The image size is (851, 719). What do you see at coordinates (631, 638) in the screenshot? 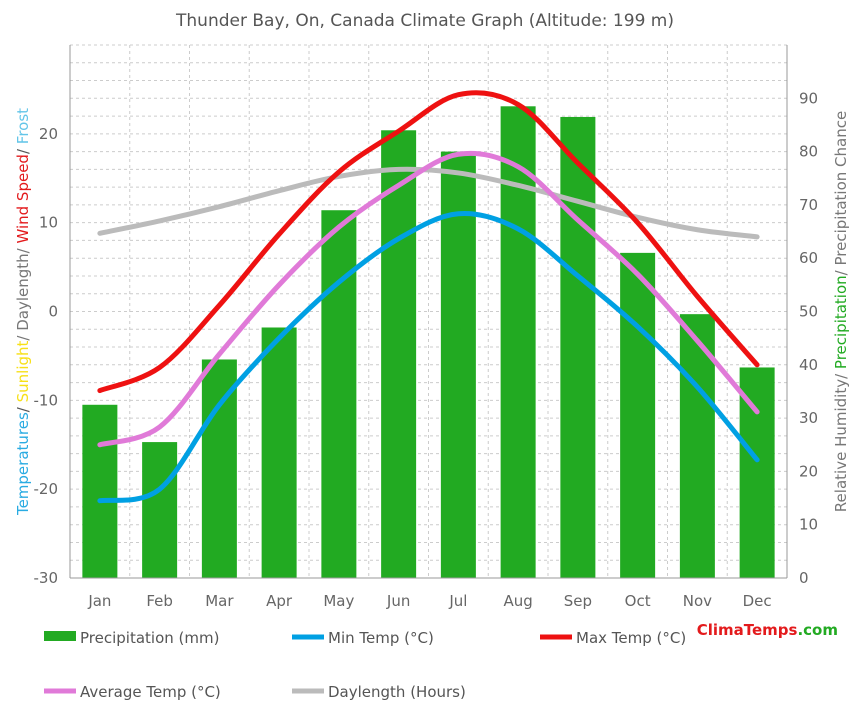
I see `legend-label: Max Temp (°C)` at bounding box center [631, 638].